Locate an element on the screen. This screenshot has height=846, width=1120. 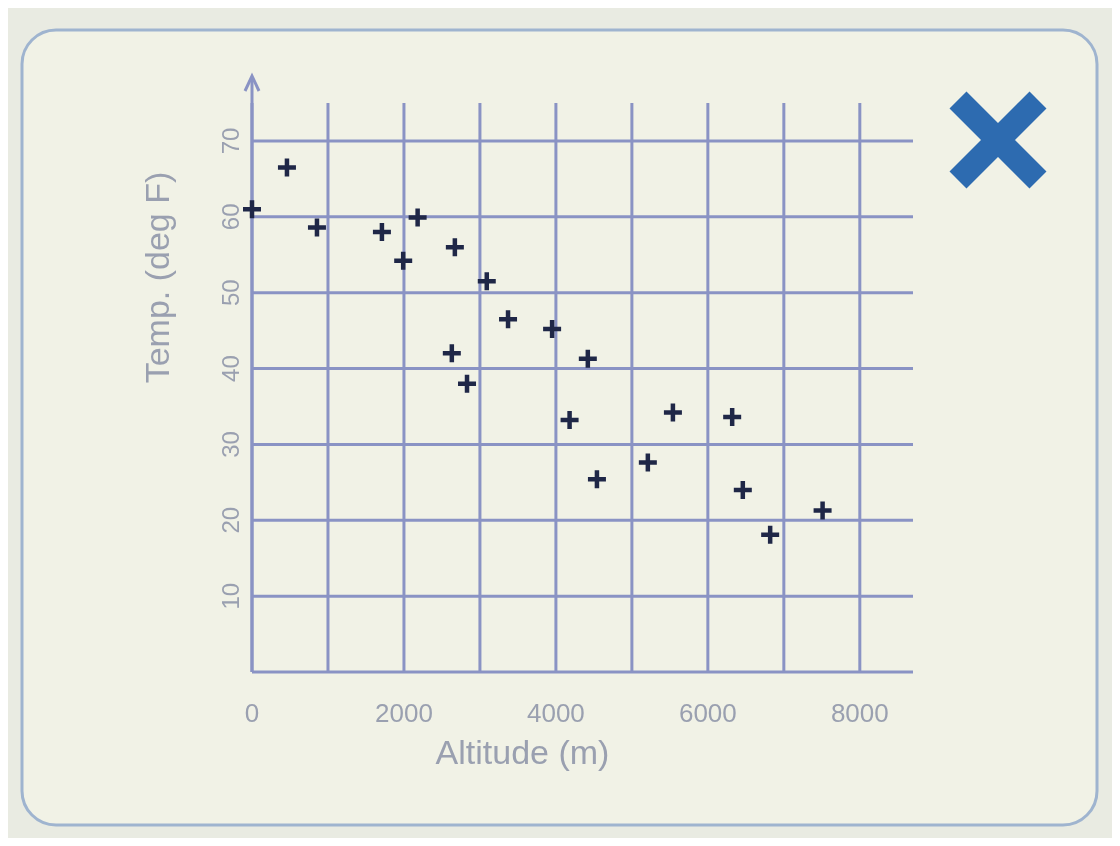
y-tick-label: 30 is located at coordinates (230, 444).